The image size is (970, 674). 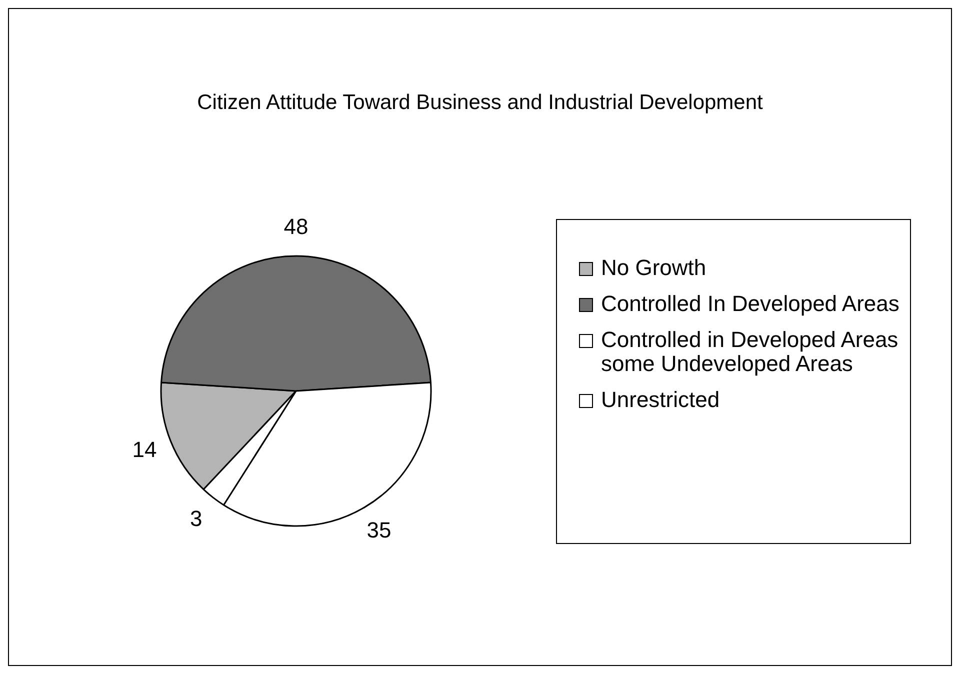 I want to click on legend-label: Unrestricted, so click(x=660, y=399).